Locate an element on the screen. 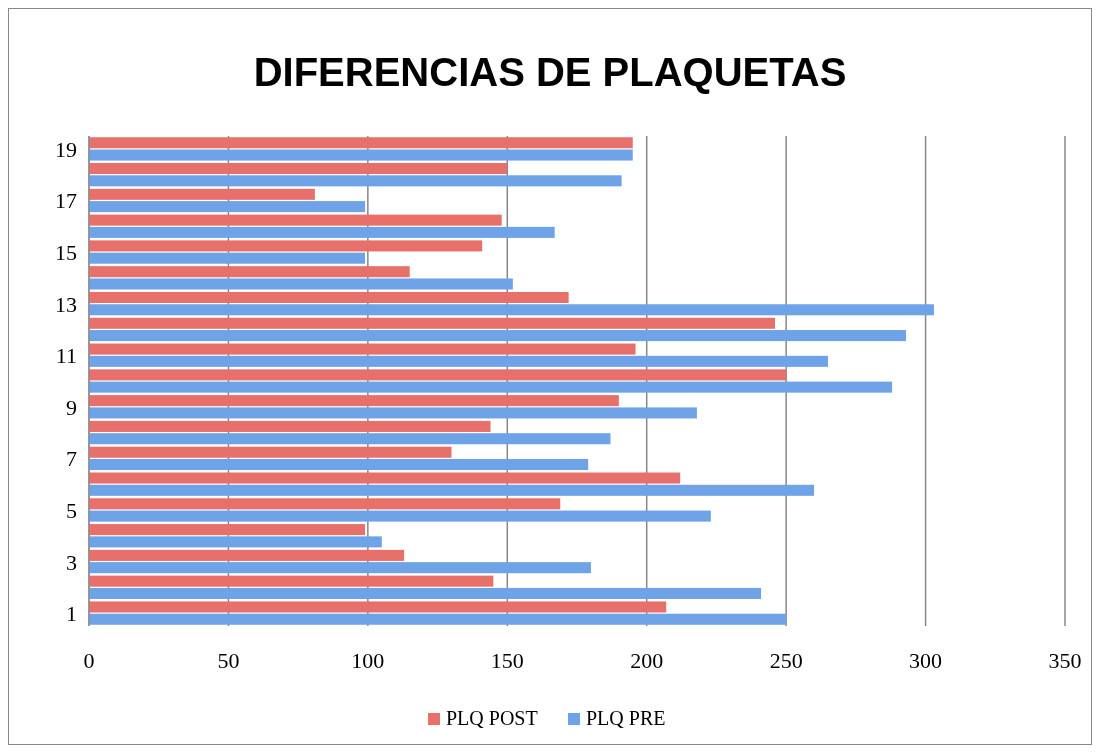 The width and height of the screenshot is (1100, 753). x-tick-label: 350 is located at coordinates (1065, 660).